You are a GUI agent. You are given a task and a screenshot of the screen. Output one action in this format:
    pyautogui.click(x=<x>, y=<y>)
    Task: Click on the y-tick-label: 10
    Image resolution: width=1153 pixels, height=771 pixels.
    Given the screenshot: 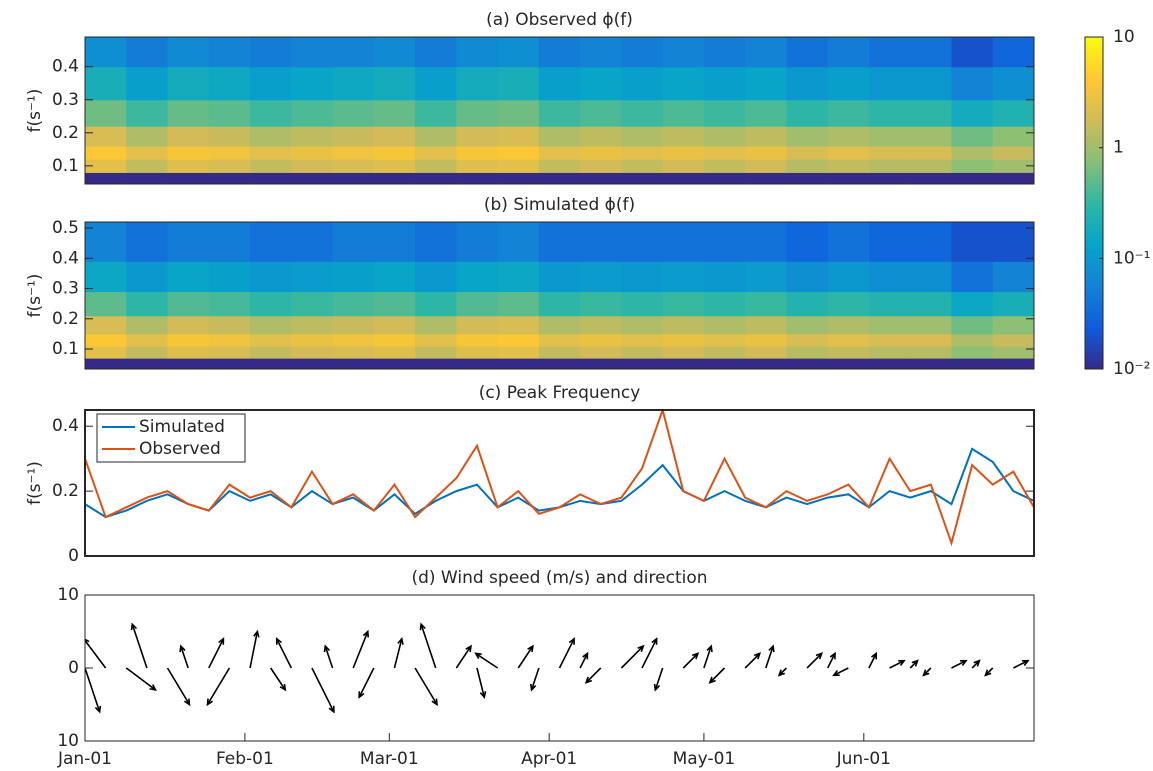 What is the action you would take?
    pyautogui.click(x=68, y=741)
    